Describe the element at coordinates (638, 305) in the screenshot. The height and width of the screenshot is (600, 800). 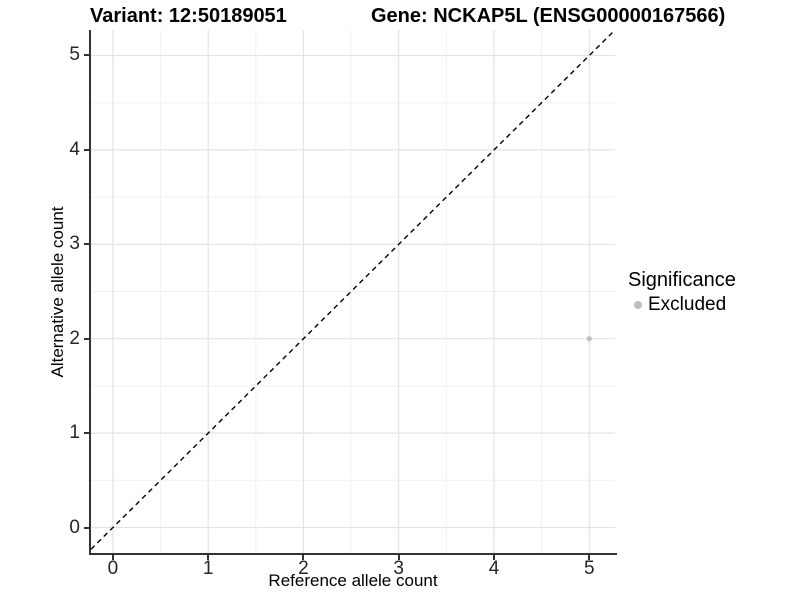
I see `legend-point-icon` at that location.